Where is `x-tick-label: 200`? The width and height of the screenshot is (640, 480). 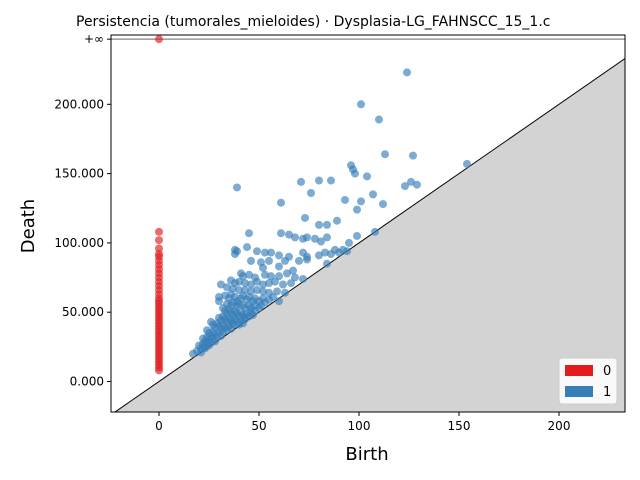 x-tick-label: 200 is located at coordinates (559, 426).